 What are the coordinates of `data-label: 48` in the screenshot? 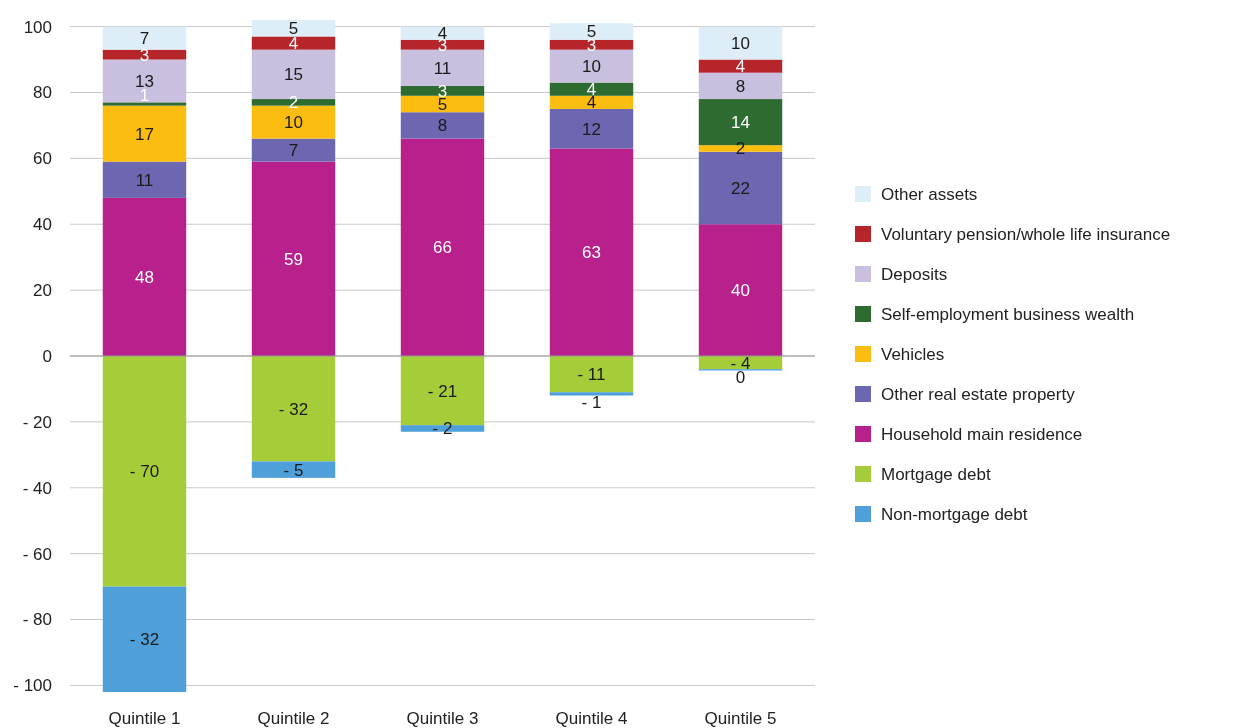 It's located at (144, 277).